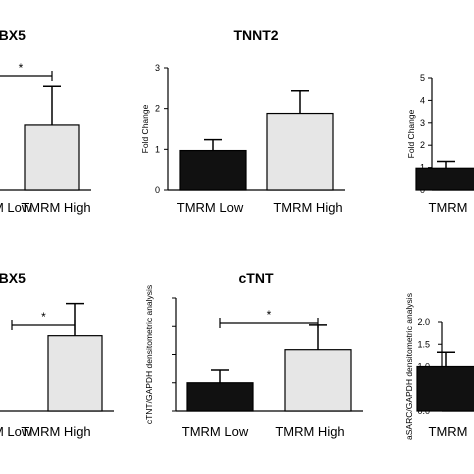 The height and width of the screenshot is (474, 474). I want to click on chart-title: cTNT, so click(256, 278).